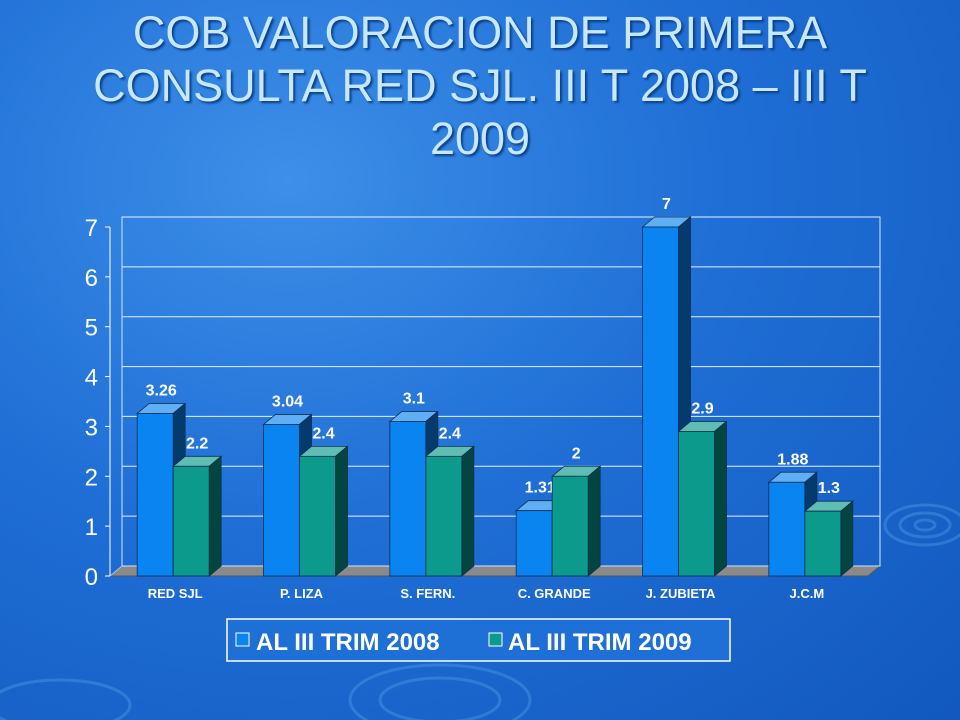  What do you see at coordinates (666, 204) in the screenshot?
I see `data-label: 7` at bounding box center [666, 204].